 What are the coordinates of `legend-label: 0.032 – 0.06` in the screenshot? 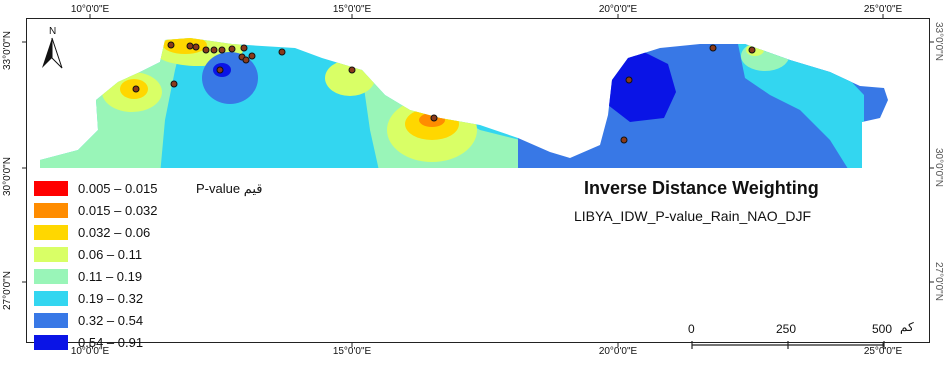 It's located at (114, 232).